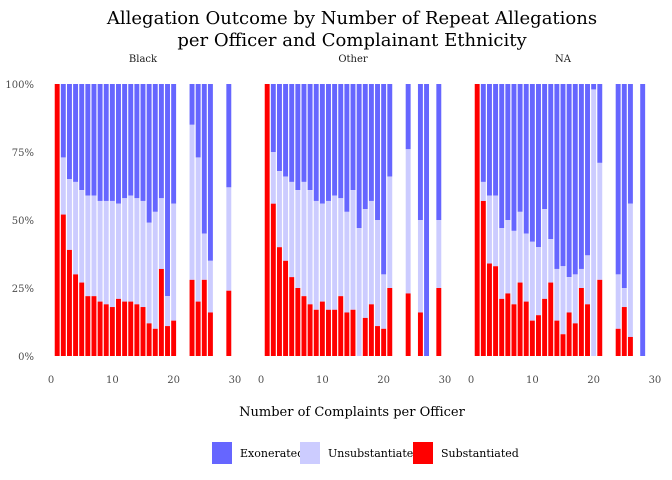 The height and width of the screenshot is (480, 672). What do you see at coordinates (23, 153) in the screenshot?
I see `y-tick-label: 75%` at bounding box center [23, 153].